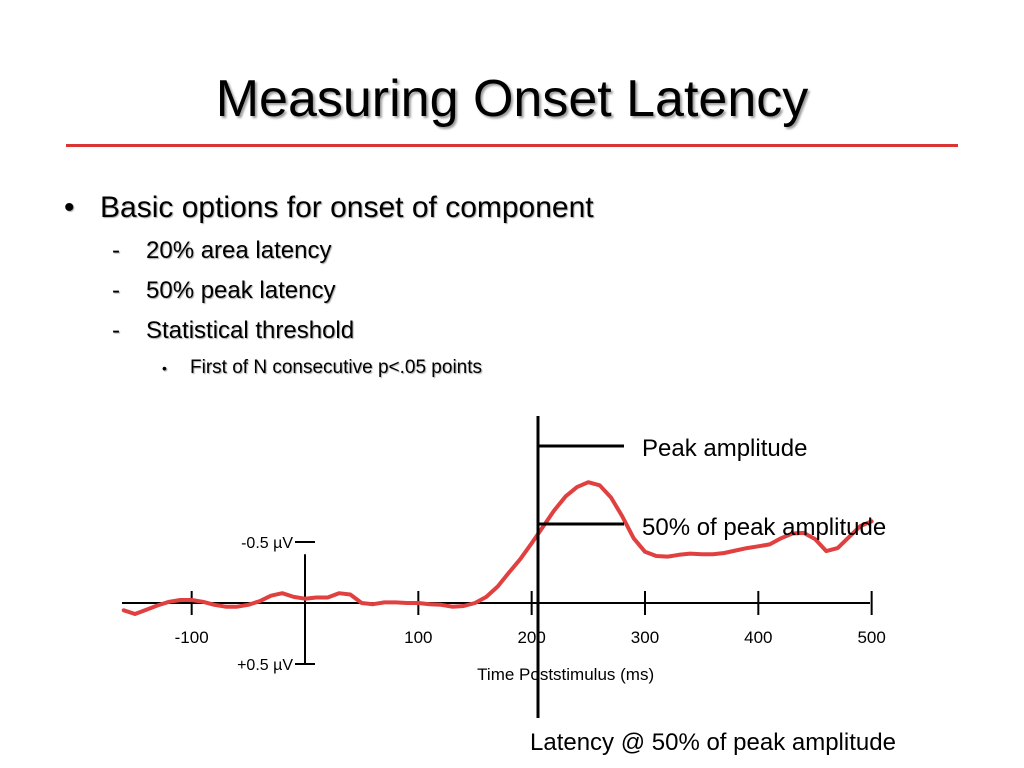 The width and height of the screenshot is (1024, 768). I want to click on x-tick-label: 200, so click(531, 637).